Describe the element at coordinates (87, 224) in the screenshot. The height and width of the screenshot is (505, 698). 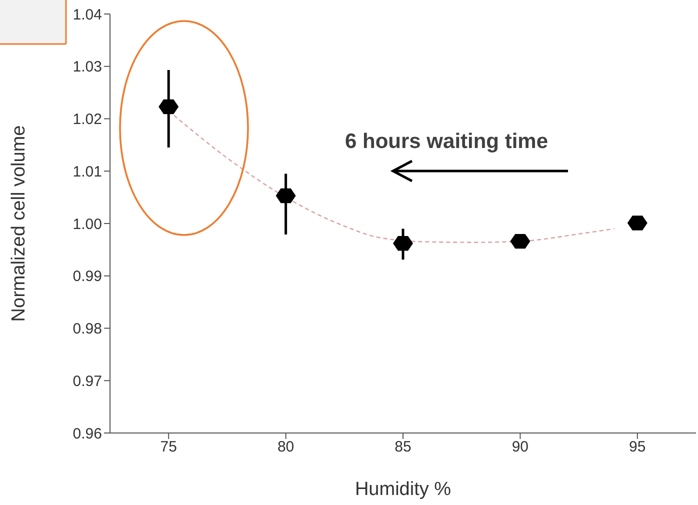
I see `y-tick-label: 1.00` at that location.